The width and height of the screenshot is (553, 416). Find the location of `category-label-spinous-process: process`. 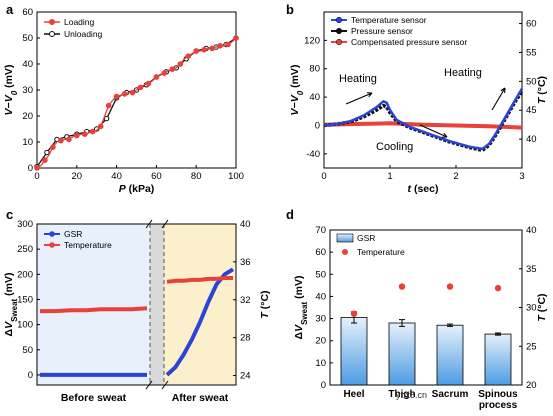

category-label-spinous-process: process is located at coordinates (498, 405).